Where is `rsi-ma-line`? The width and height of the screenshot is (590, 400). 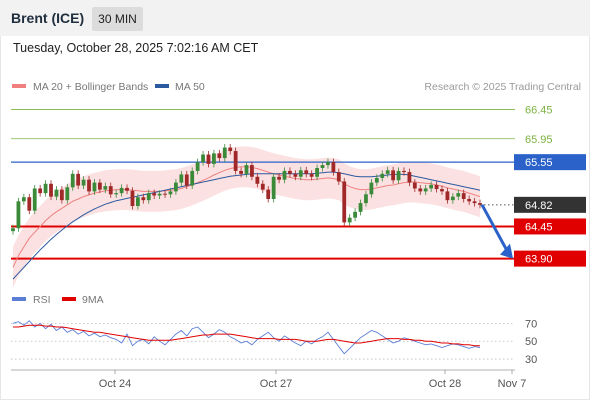 rsi-ma-line is located at coordinates (246, 335).